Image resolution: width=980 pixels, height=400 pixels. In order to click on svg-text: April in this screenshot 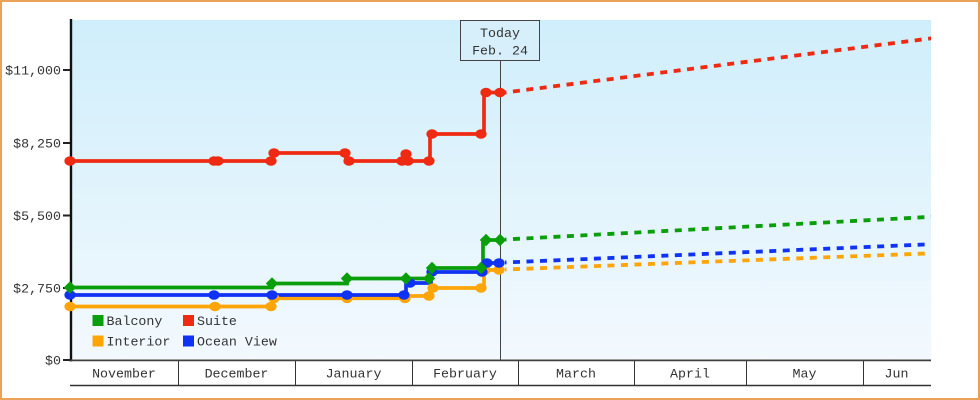, I will do `click(690, 374)`.